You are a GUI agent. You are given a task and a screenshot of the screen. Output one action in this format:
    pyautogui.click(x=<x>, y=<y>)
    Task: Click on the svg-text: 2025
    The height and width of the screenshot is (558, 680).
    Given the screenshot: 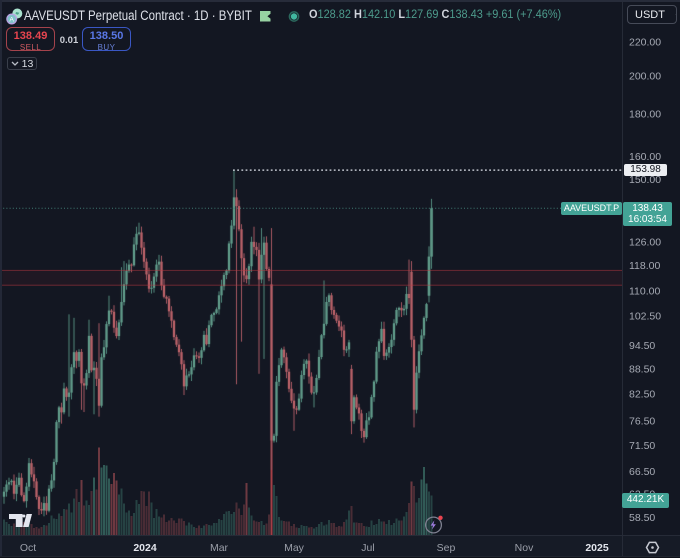 What is the action you would take?
    pyautogui.click(x=597, y=548)
    